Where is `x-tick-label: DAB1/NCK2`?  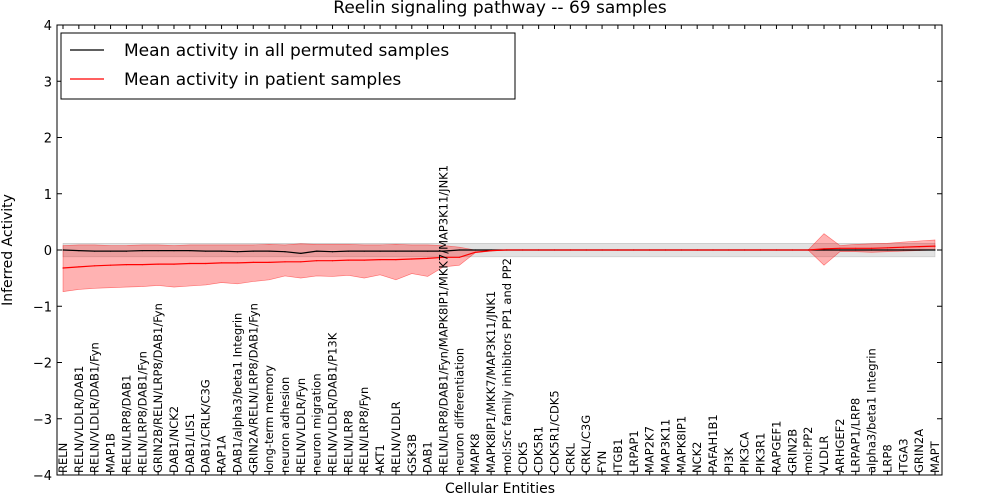
x-tick-label: DAB1/NCK2 is located at coordinates (174, 439).